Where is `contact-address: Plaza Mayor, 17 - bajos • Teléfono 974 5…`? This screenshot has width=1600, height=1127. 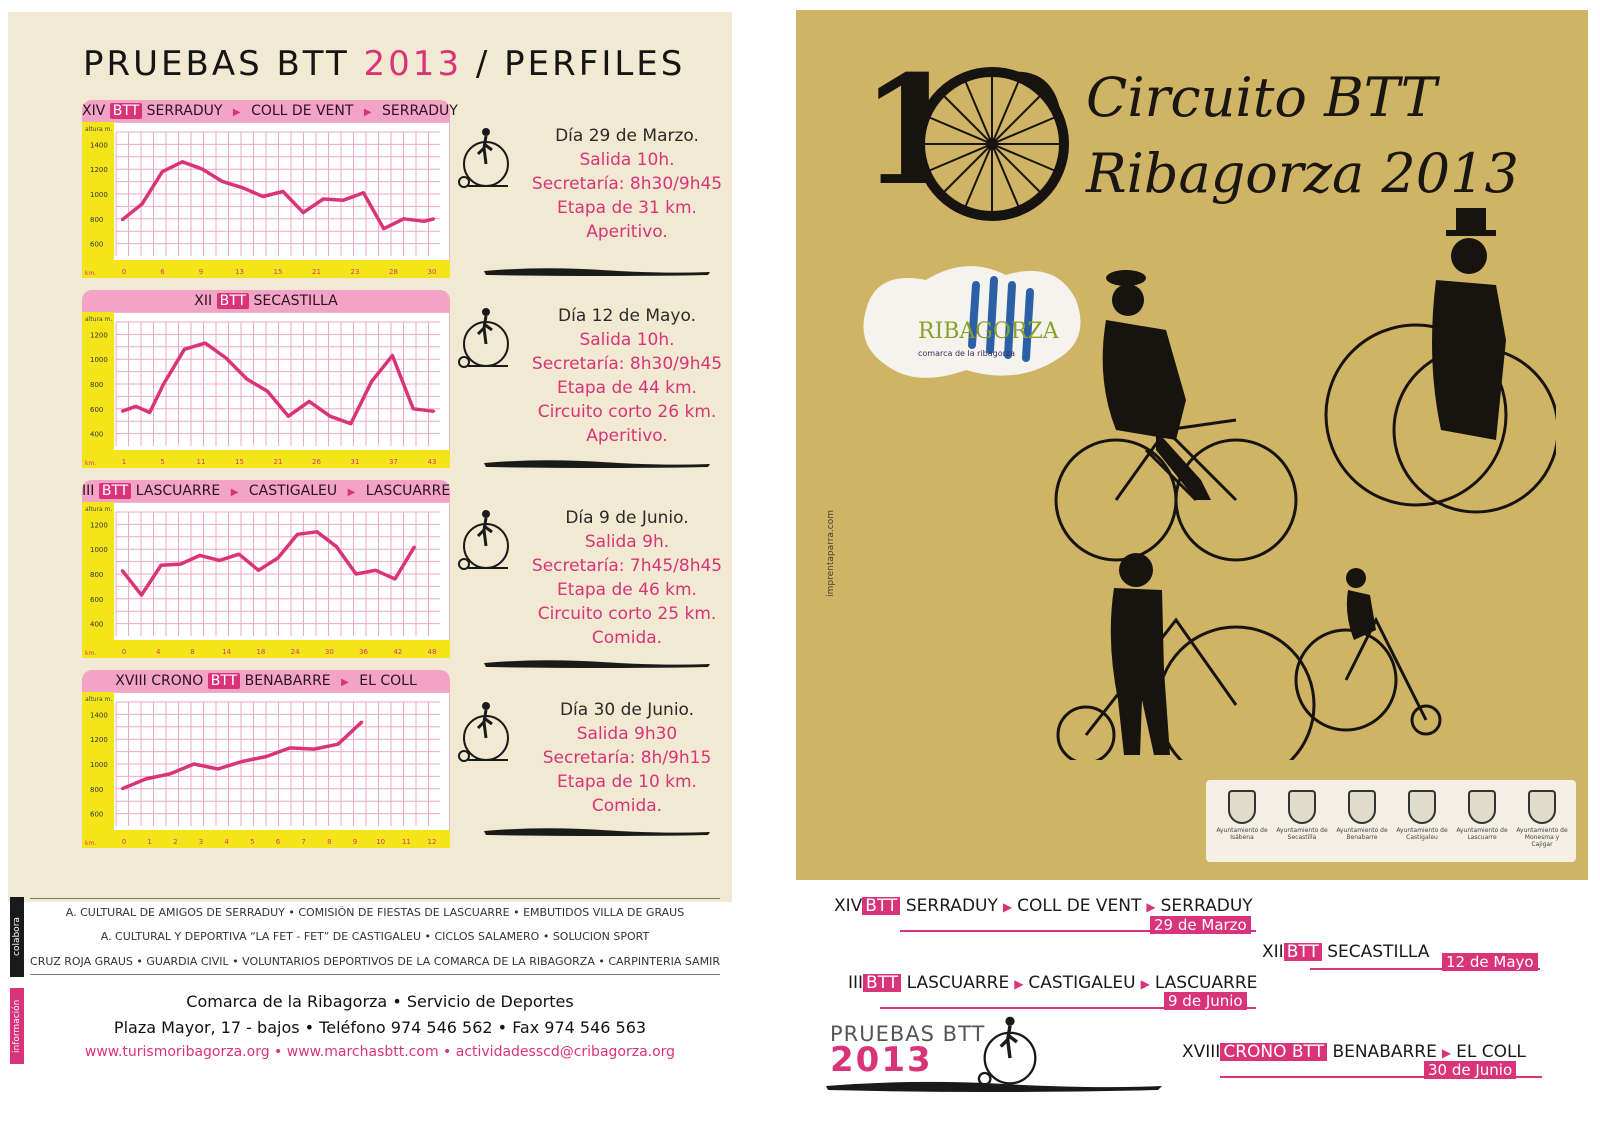 contact-address: Plaza Mayor, 17 - bajos • Teléfono 974 5… is located at coordinates (380, 1027).